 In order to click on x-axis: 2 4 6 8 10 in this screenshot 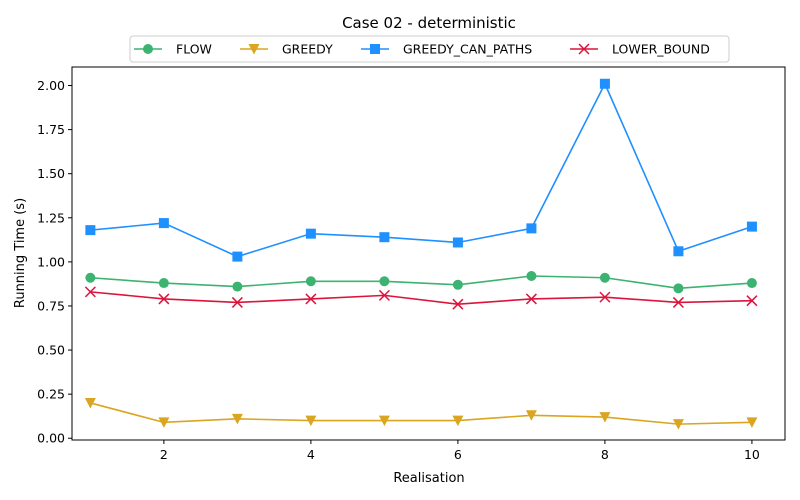, I will do `click(460, 451)`.